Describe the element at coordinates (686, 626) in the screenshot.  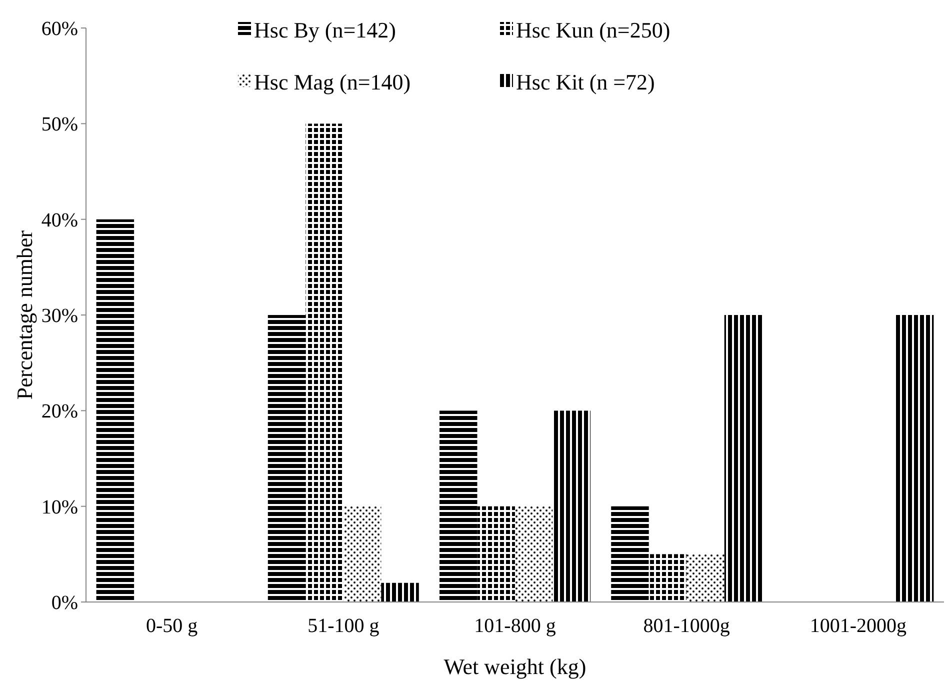
I see `x-tick-label: 801-1000g` at that location.